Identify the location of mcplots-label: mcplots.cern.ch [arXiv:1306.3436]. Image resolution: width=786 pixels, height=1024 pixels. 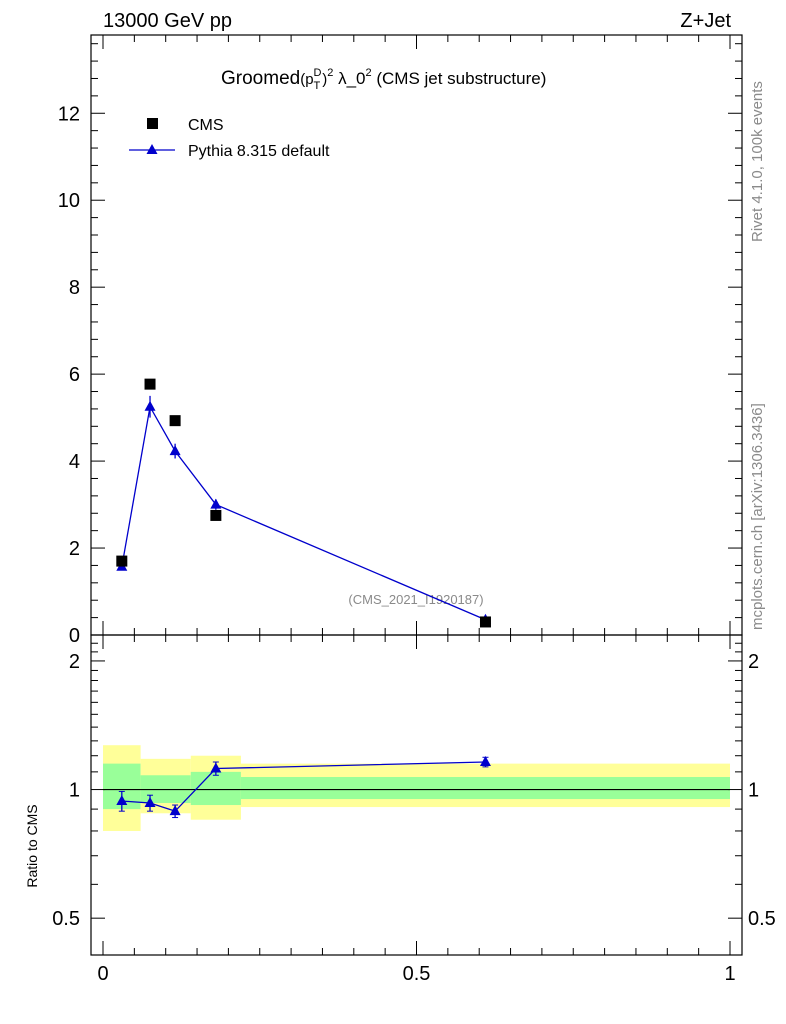
(757, 516).